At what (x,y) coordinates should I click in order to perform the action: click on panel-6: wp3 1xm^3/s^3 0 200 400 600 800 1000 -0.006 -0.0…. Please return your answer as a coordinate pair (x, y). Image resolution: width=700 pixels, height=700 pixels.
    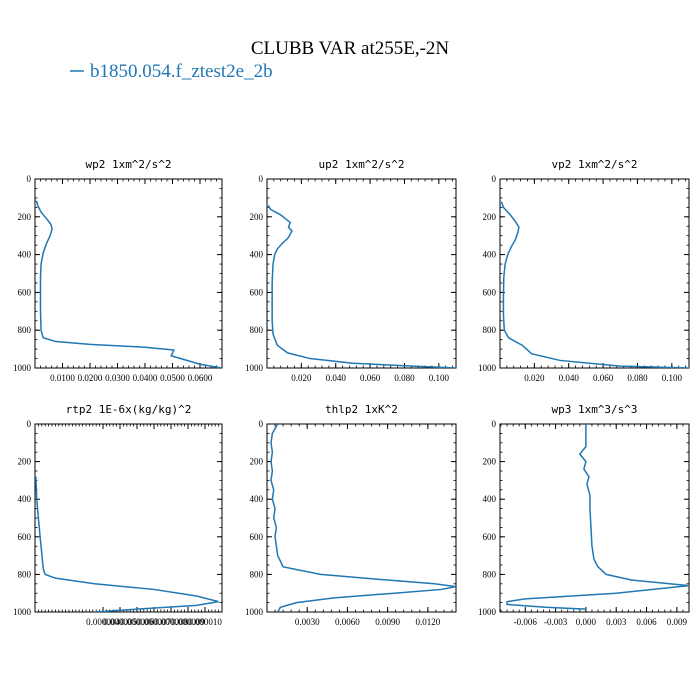
    Looking at the image, I should click on (584, 515).